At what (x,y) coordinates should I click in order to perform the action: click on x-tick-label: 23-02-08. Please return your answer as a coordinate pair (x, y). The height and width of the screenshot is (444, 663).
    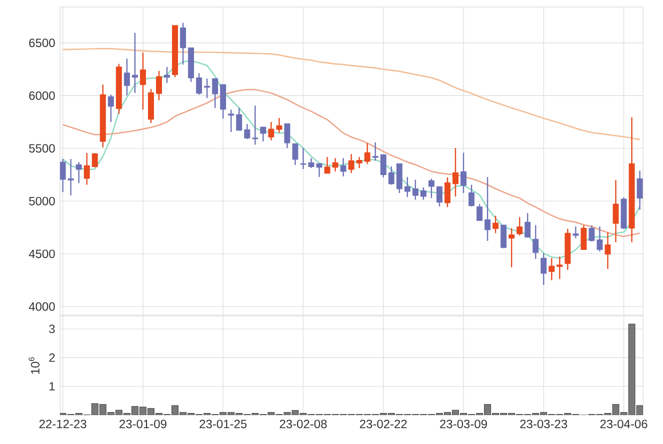
    Looking at the image, I should click on (303, 424).